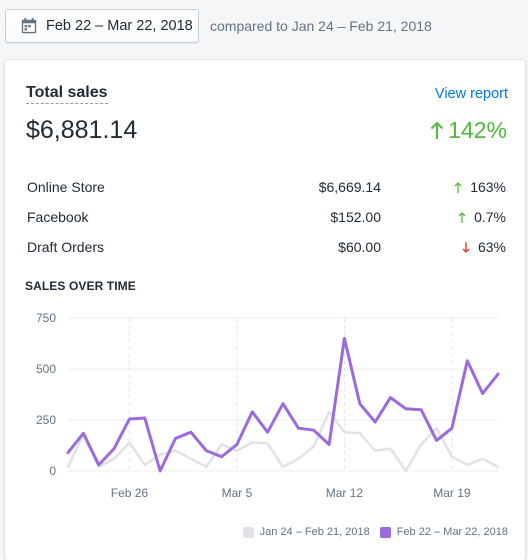 The width and height of the screenshot is (528, 560). What do you see at coordinates (477, 130) in the screenshot?
I see `total-change-value: 142%` at bounding box center [477, 130].